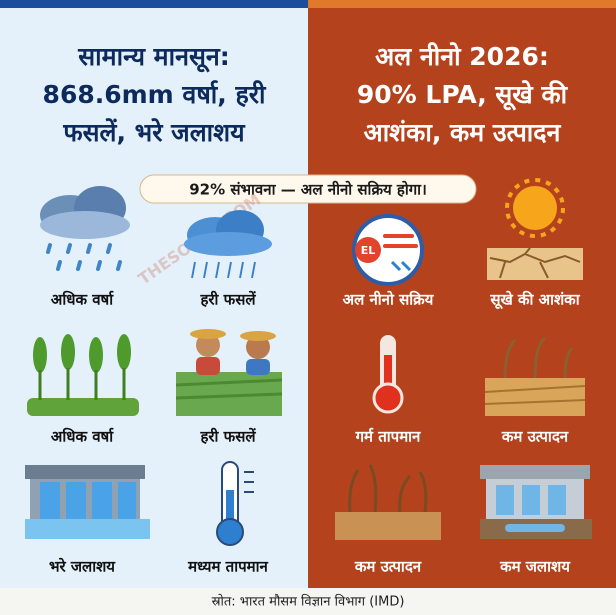 This screenshot has height=615, width=616. Describe the element at coordinates (227, 567) in the screenshot. I see `item-label: मध्यम तापमान` at that location.